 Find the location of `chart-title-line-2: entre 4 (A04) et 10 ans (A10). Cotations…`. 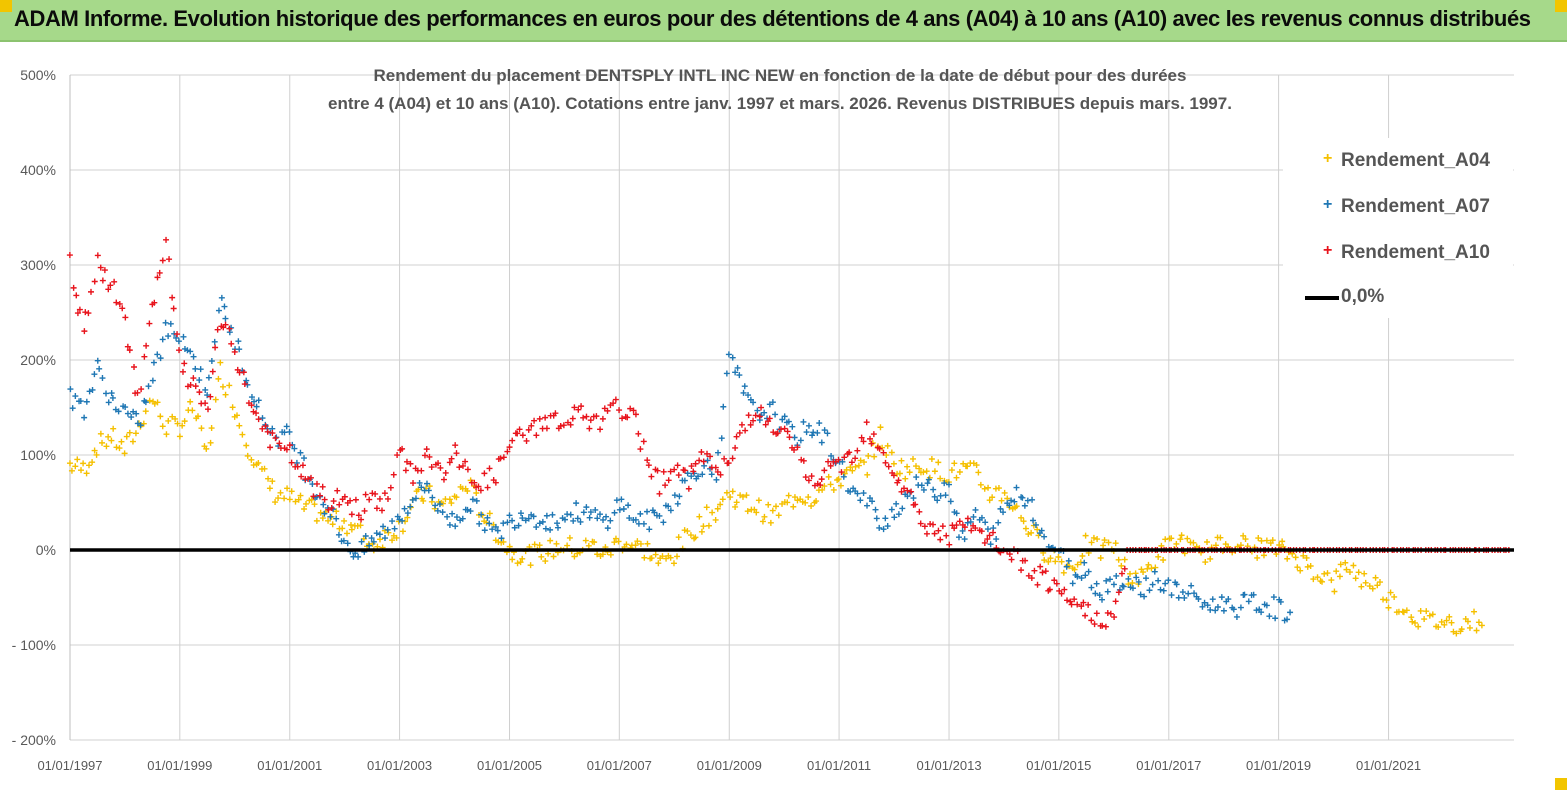

chart-title-line-2: entre 4 (A04) et 10 ans (A10). Cotations… is located at coordinates (780, 103).